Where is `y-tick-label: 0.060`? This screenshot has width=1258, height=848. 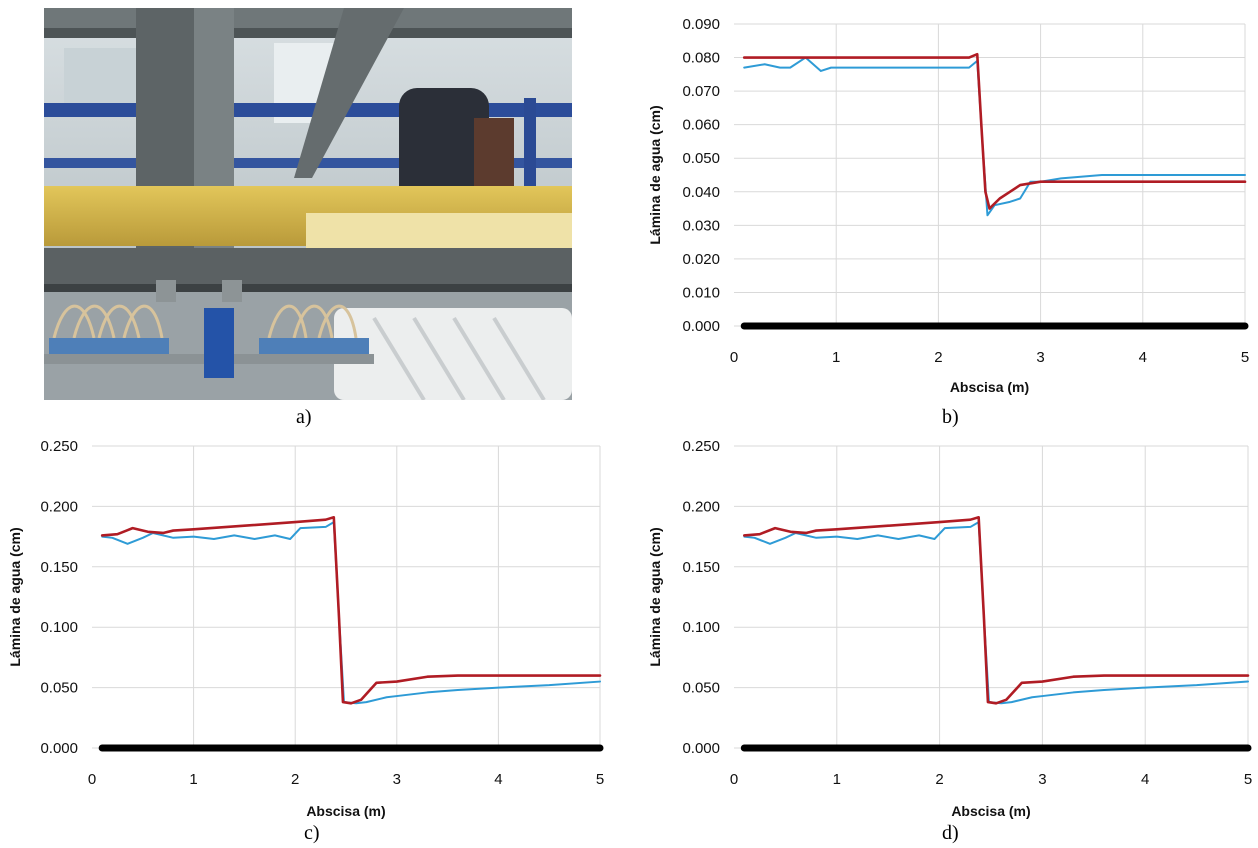
y-tick-label: 0.060 is located at coordinates (701, 125).